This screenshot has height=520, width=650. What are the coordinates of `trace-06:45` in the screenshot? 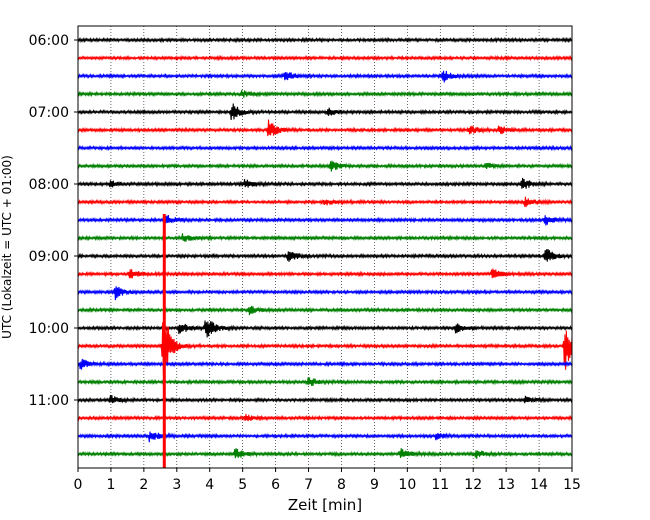 It's located at (325, 93).